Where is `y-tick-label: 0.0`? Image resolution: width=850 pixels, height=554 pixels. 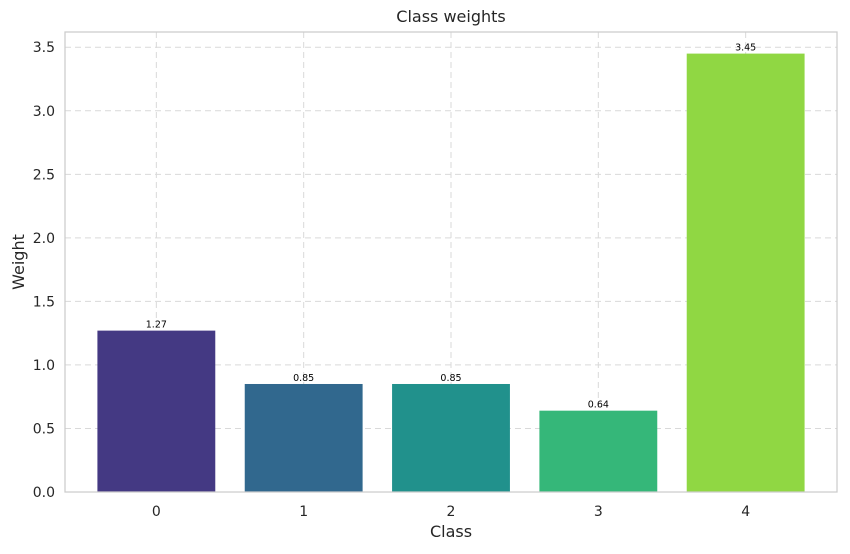
y-tick-label: 0.0 is located at coordinates (44, 493).